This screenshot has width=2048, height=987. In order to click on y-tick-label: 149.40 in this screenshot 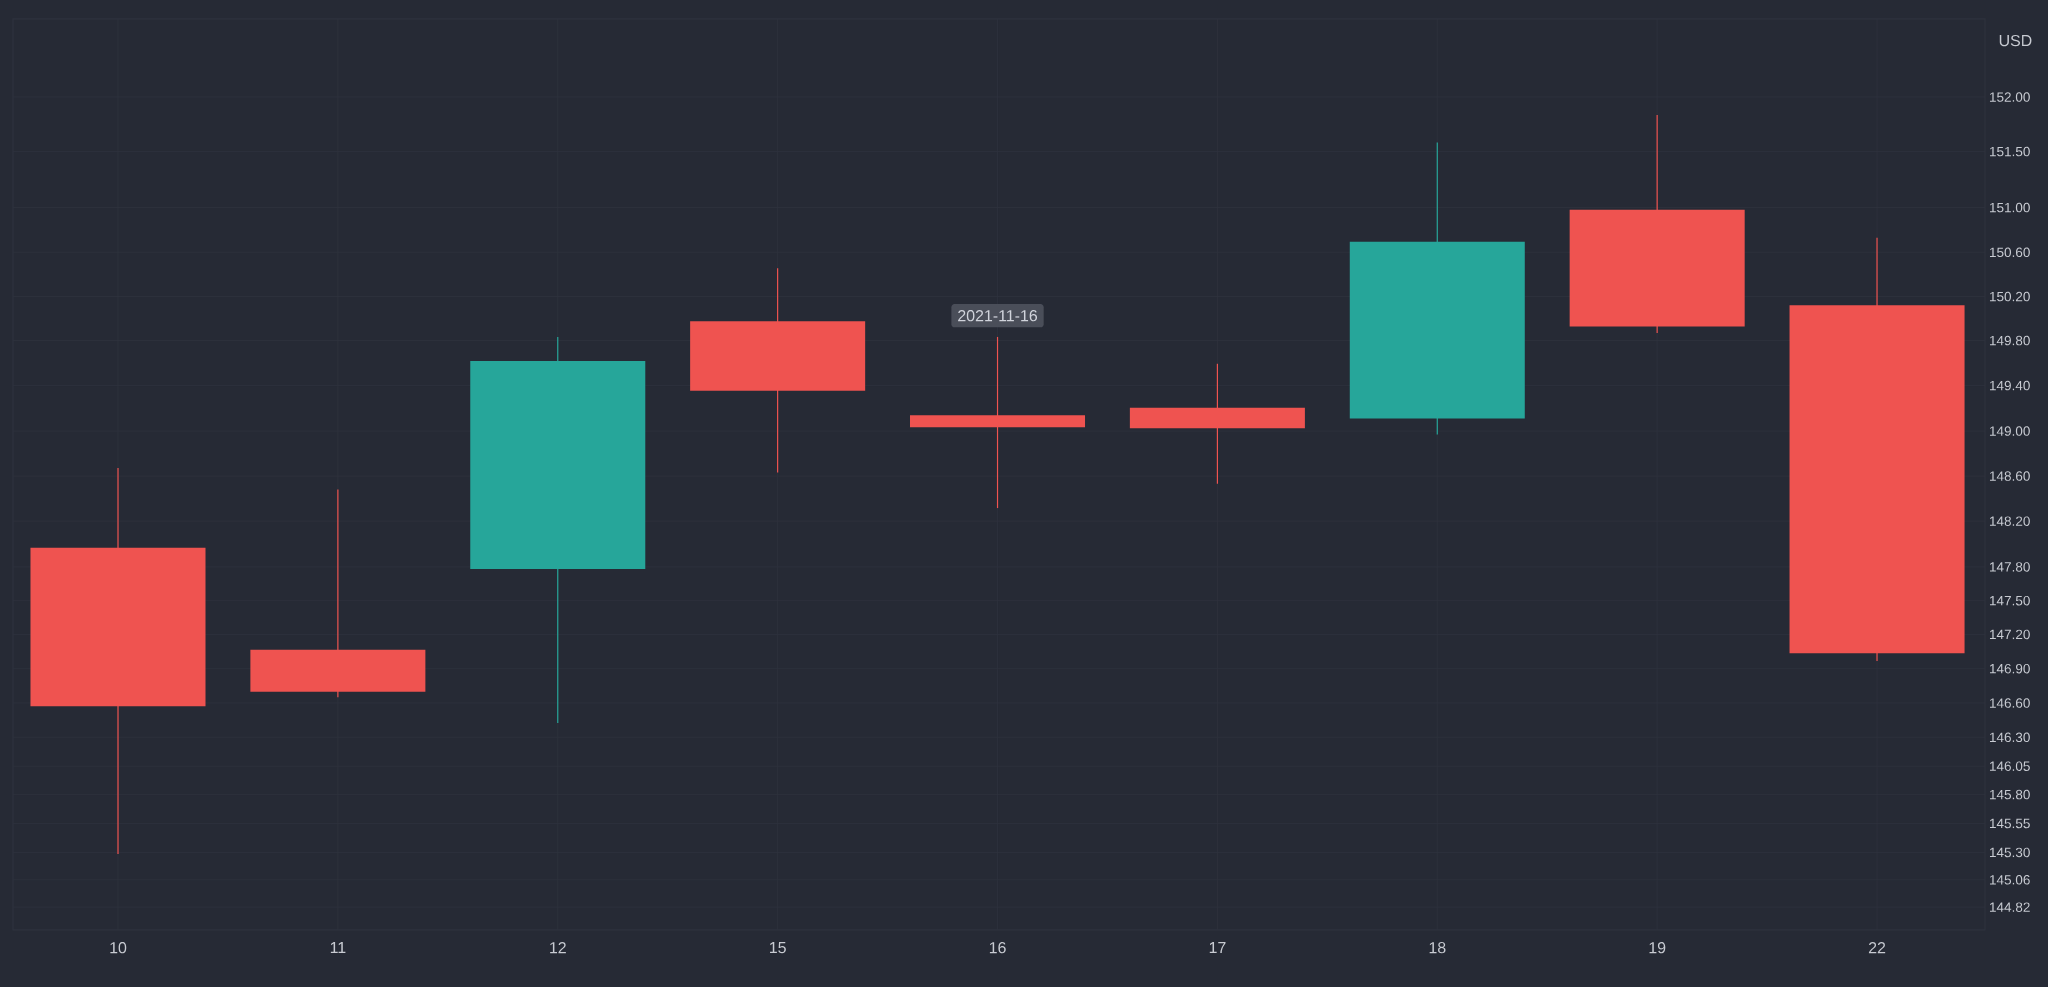, I will do `click(2009, 385)`.